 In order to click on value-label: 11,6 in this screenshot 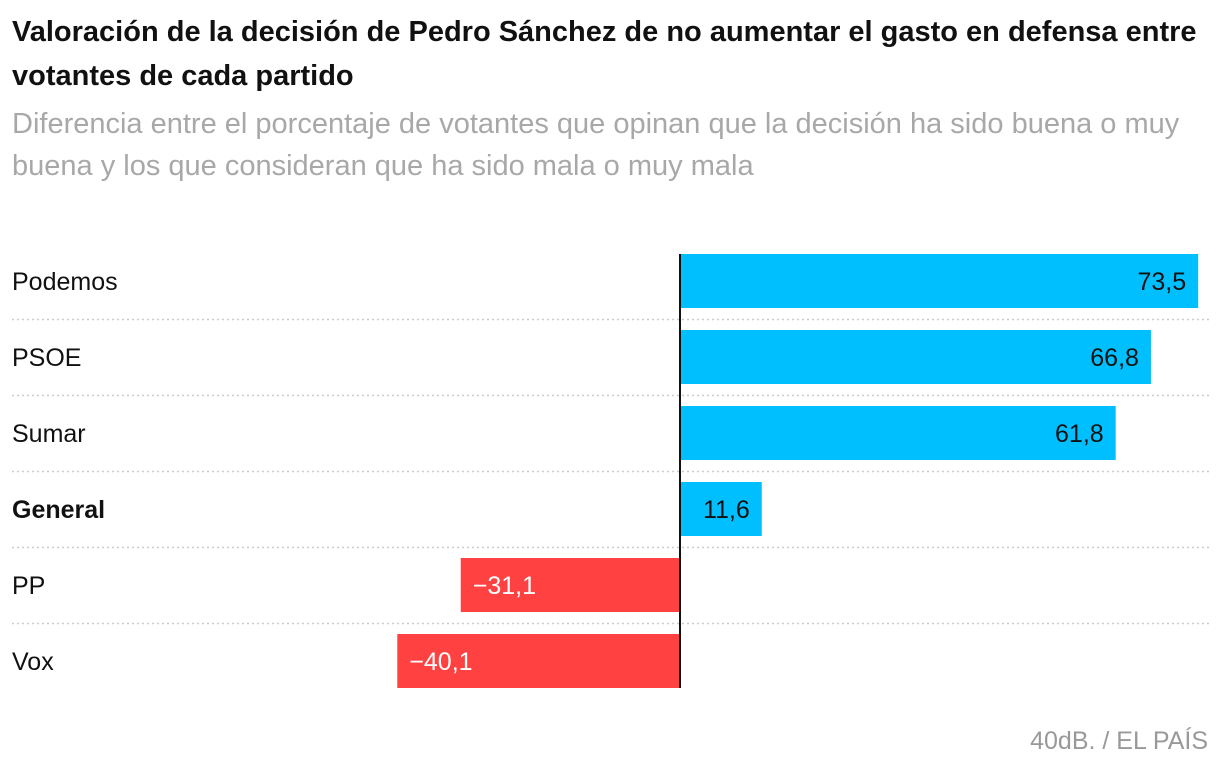, I will do `click(726, 510)`.